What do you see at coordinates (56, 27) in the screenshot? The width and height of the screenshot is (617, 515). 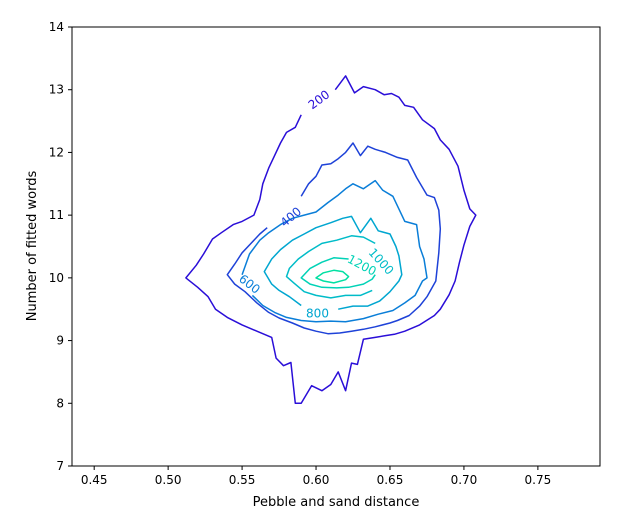 I see `y-tick-label: 14` at bounding box center [56, 27].